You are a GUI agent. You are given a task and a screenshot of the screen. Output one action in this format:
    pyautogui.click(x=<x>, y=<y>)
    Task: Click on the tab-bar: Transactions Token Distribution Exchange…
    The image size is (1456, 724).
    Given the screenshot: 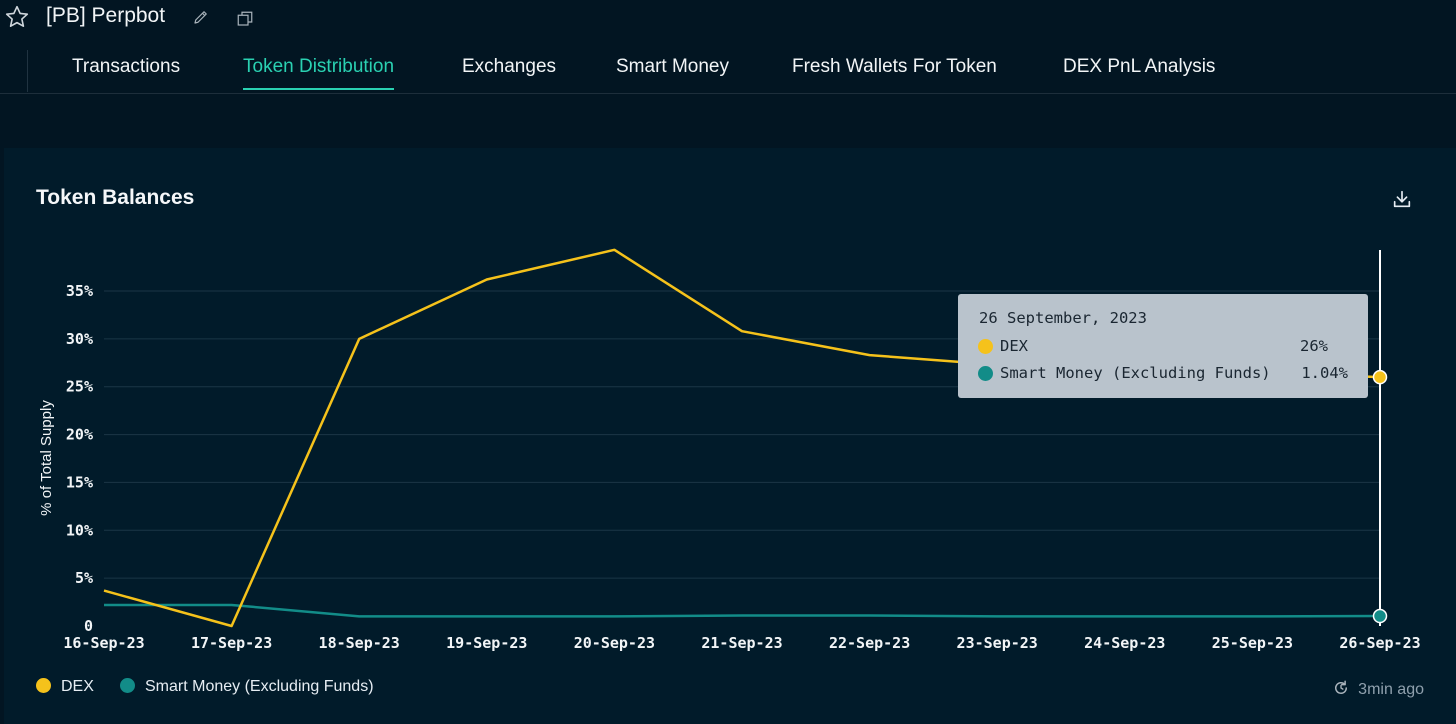 What is the action you would take?
    pyautogui.click(x=728, y=65)
    